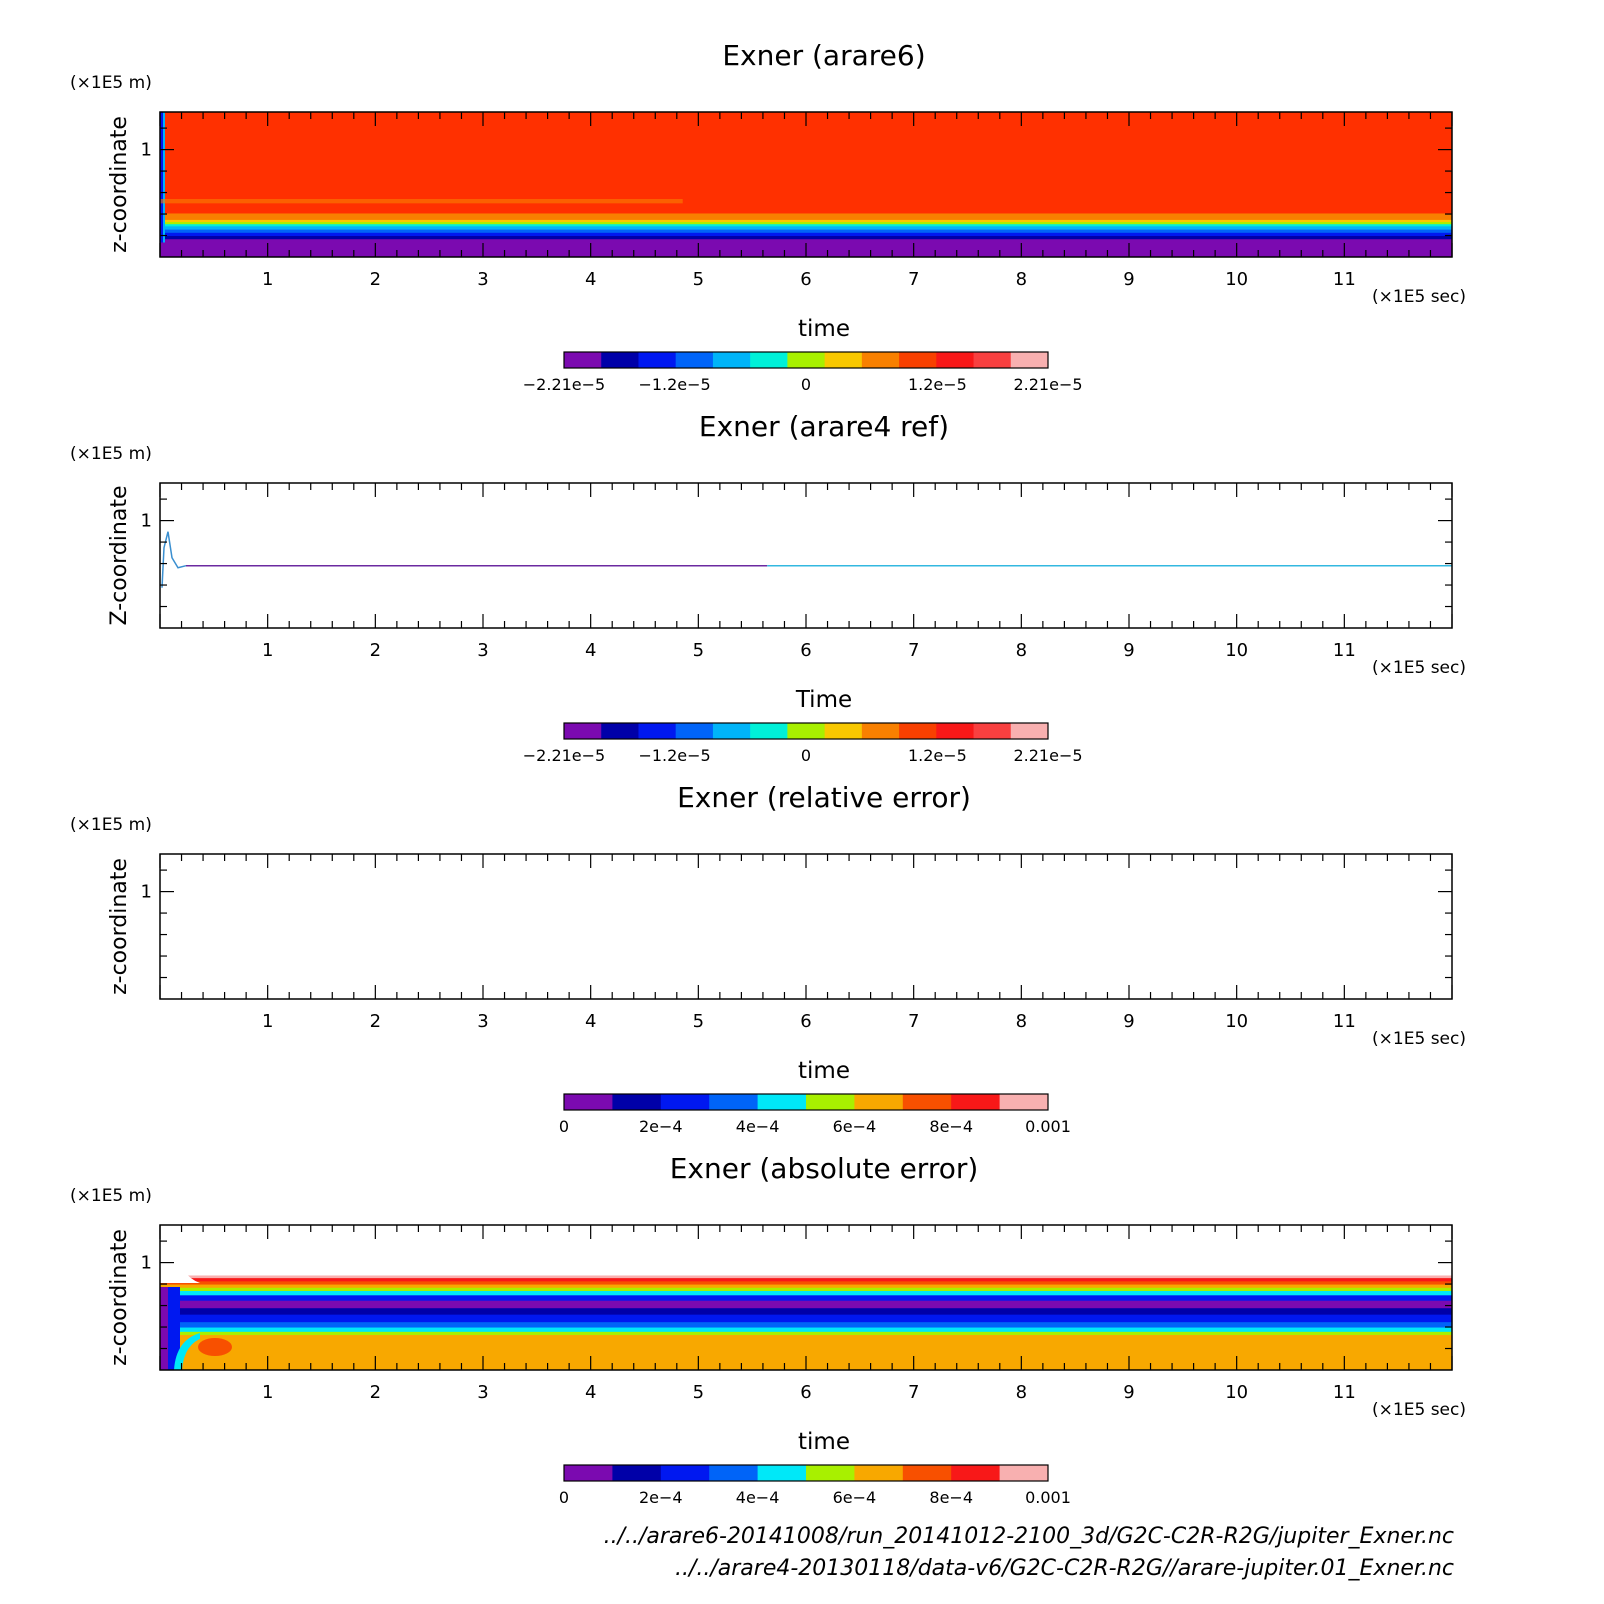 The image size is (1604, 1604). I want to click on transient-curve, so click(174, 559).